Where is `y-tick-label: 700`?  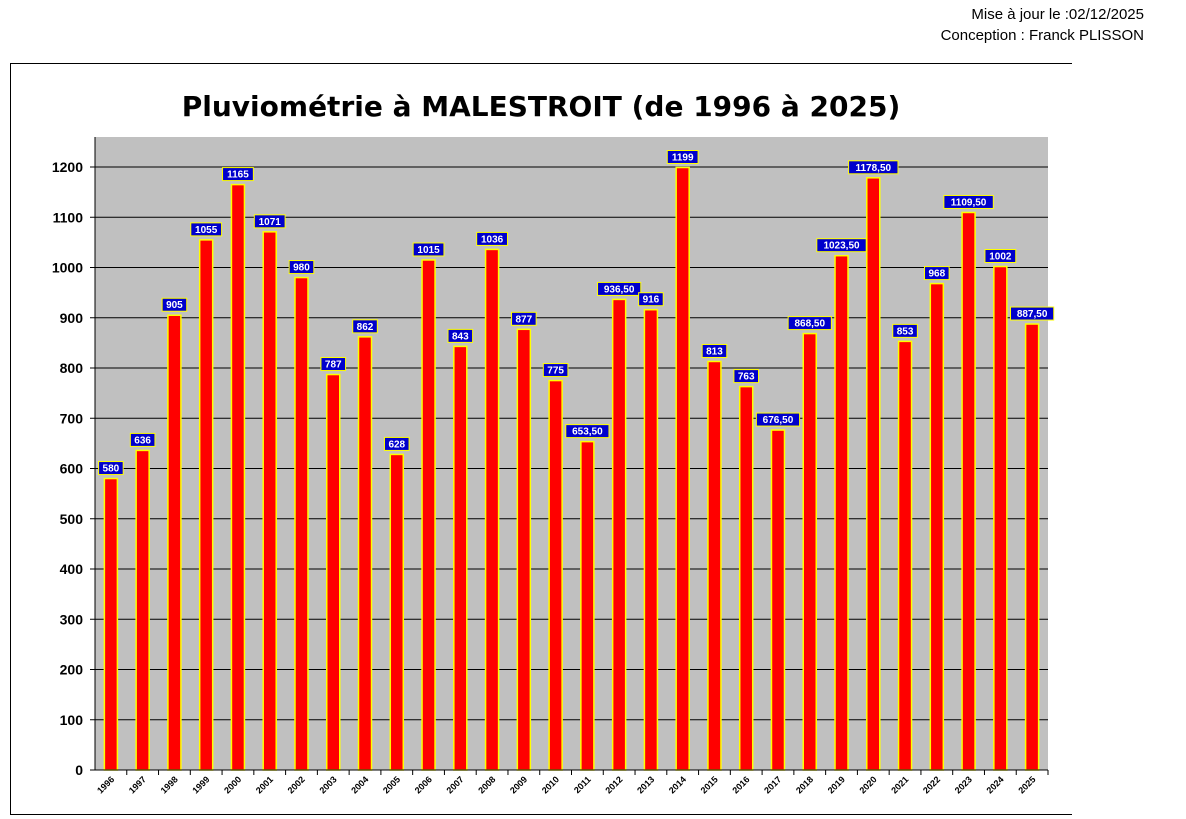 y-tick-label: 700 is located at coordinates (72, 418).